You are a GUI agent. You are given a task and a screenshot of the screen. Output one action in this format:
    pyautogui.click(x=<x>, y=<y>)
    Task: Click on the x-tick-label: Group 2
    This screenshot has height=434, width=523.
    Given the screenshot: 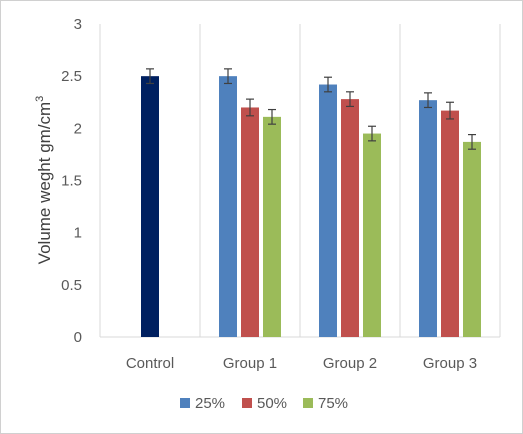 What is the action you would take?
    pyautogui.click(x=350, y=363)
    